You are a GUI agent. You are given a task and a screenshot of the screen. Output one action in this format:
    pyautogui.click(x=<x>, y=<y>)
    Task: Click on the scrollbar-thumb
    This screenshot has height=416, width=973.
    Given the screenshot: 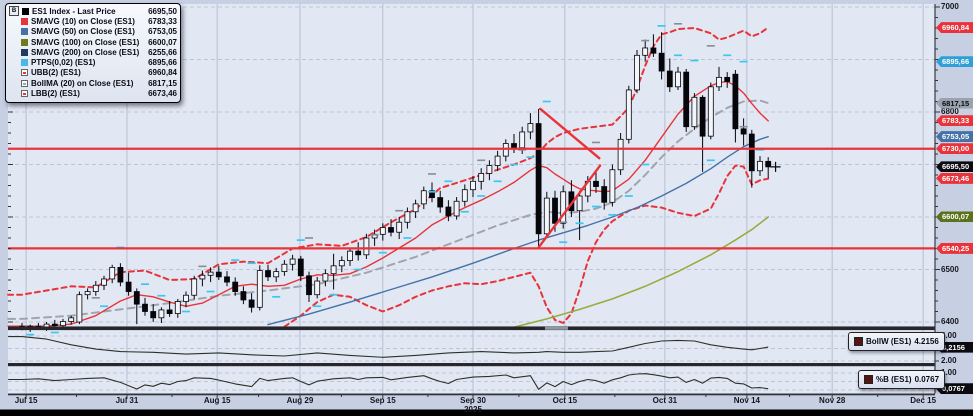 What is the action you would take?
    pyautogui.click(x=556, y=328)
    